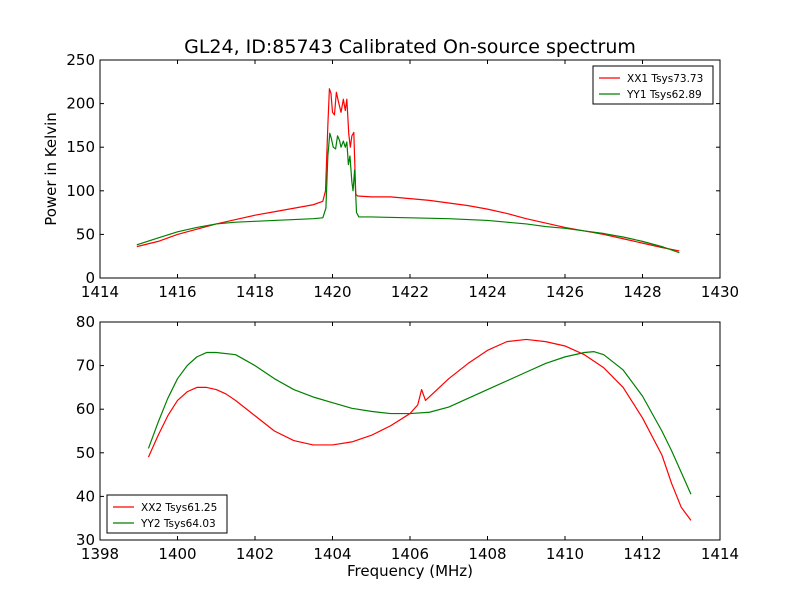  Describe the element at coordinates (177, 292) in the screenshot. I see `x-tick-label: 1416` at that location.